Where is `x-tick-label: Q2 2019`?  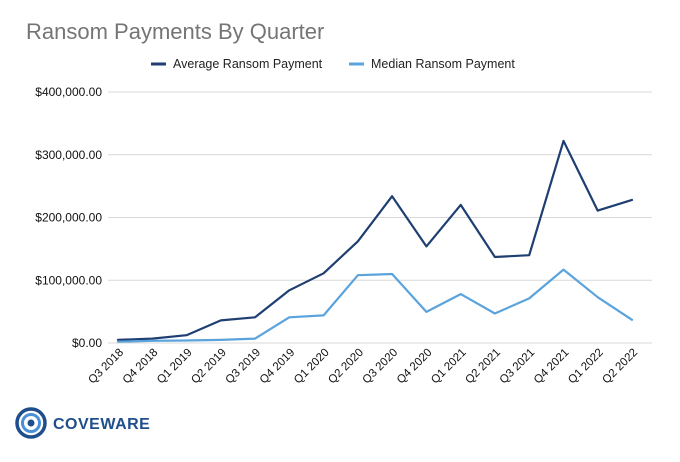 x-tick-label: Q2 2019 is located at coordinates (209, 367).